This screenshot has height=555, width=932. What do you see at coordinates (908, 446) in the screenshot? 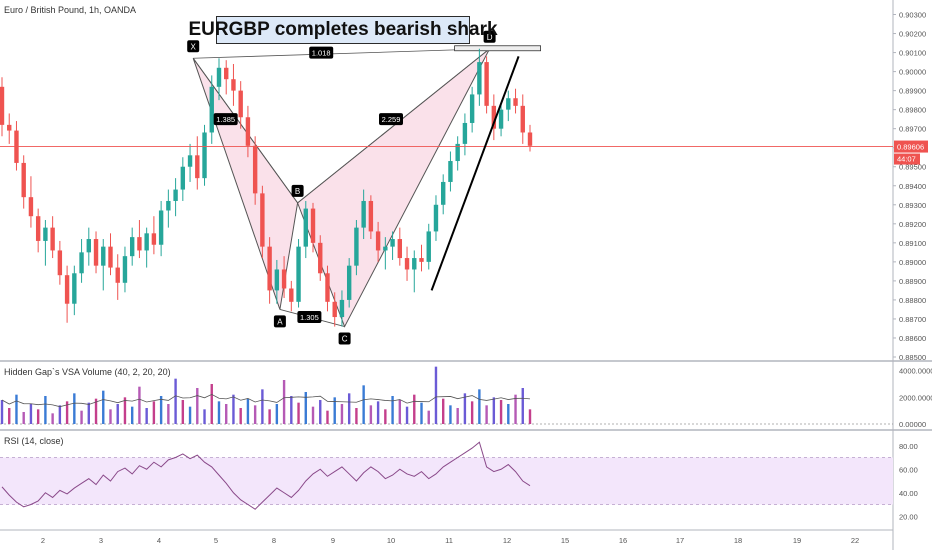
I see `rsi-tick-label: 80.00` at bounding box center [908, 446].